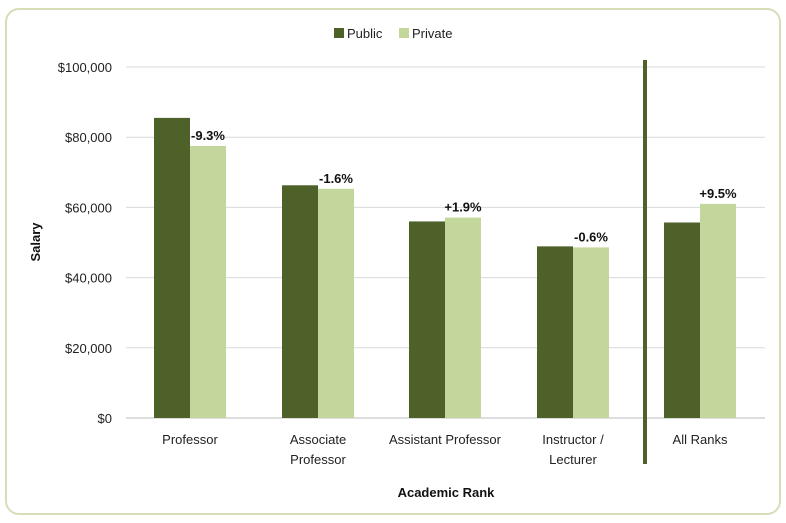  I want to click on x-tick-label: Instructor /, so click(573, 439).